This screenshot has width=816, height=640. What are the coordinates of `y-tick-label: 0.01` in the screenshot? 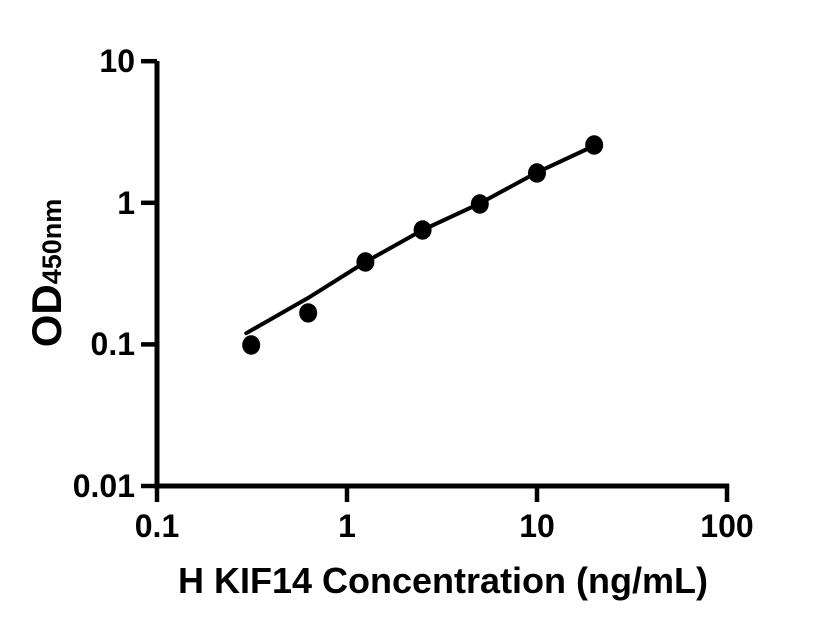 It's located at (103, 486).